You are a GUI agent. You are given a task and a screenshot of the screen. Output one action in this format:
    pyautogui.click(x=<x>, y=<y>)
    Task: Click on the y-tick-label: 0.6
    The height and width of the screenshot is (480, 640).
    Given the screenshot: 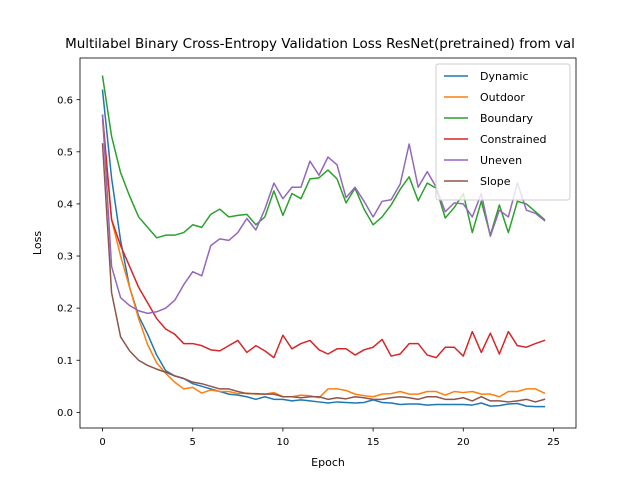 What is the action you would take?
    pyautogui.click(x=65, y=100)
    